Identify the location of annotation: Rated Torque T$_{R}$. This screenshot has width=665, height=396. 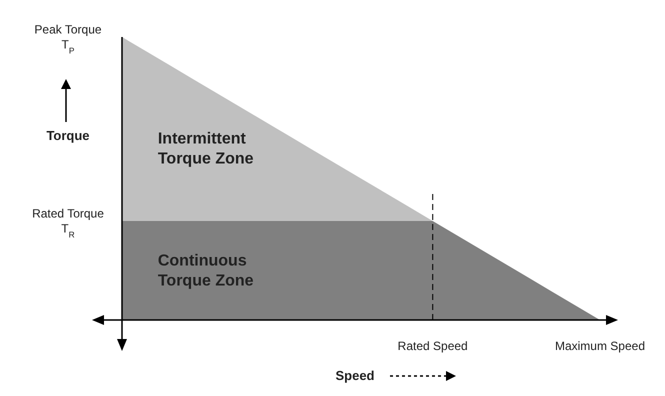
(68, 223).